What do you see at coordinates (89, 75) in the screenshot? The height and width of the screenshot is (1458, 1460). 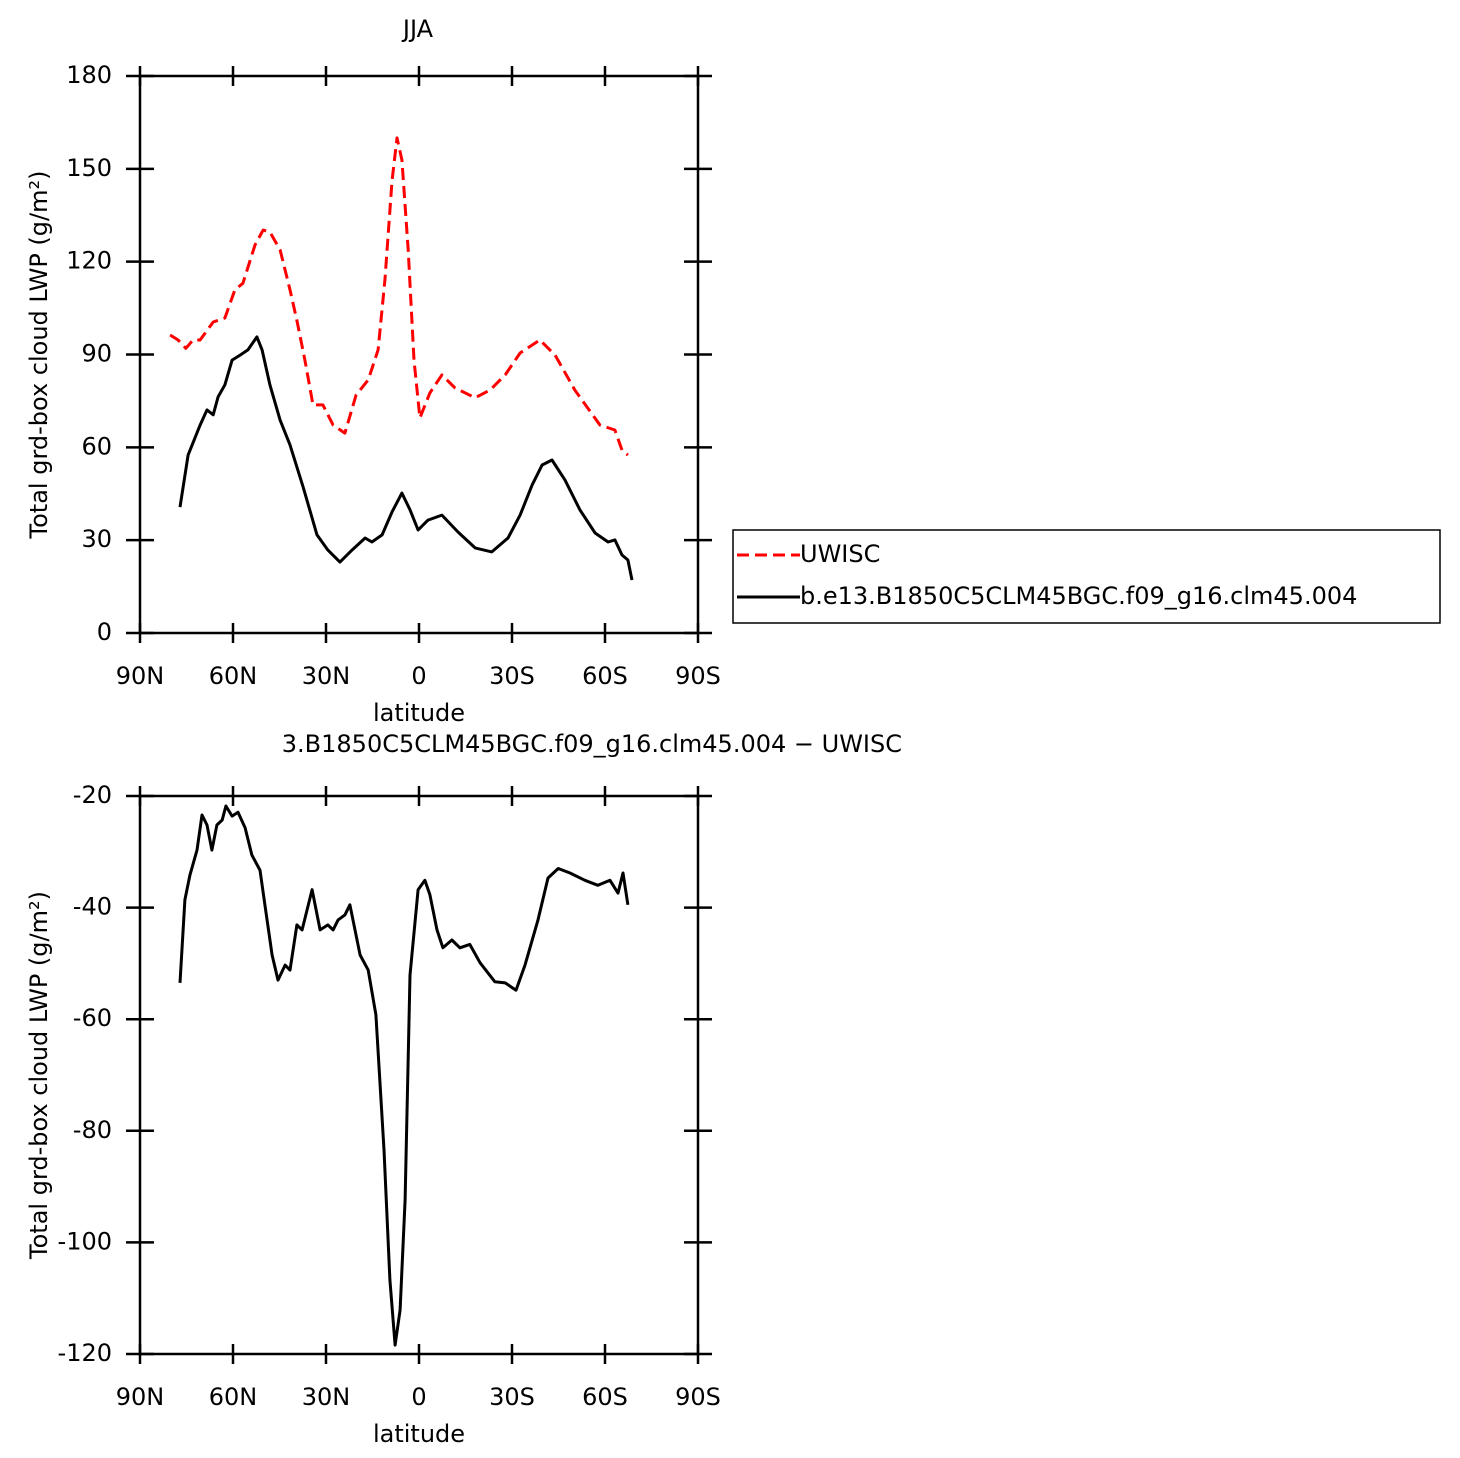 I see `y-tick-label: 180` at bounding box center [89, 75].